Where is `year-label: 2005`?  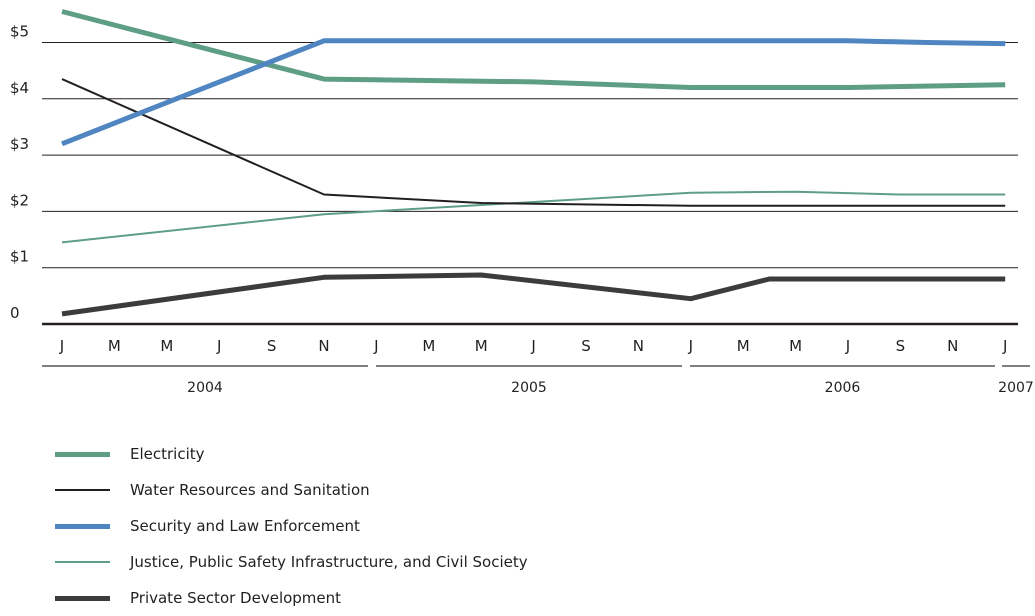
year-label: 2005 is located at coordinates (529, 388).